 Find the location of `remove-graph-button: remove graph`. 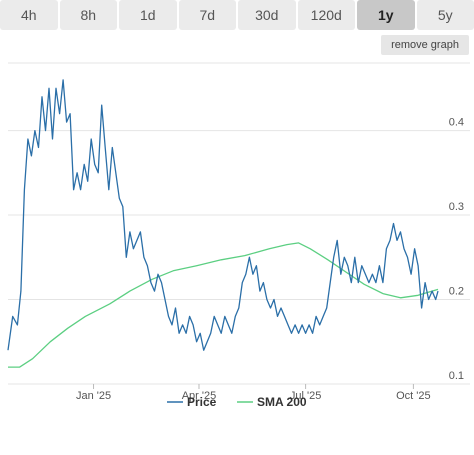

remove-graph-button: remove graph is located at coordinates (425, 45).